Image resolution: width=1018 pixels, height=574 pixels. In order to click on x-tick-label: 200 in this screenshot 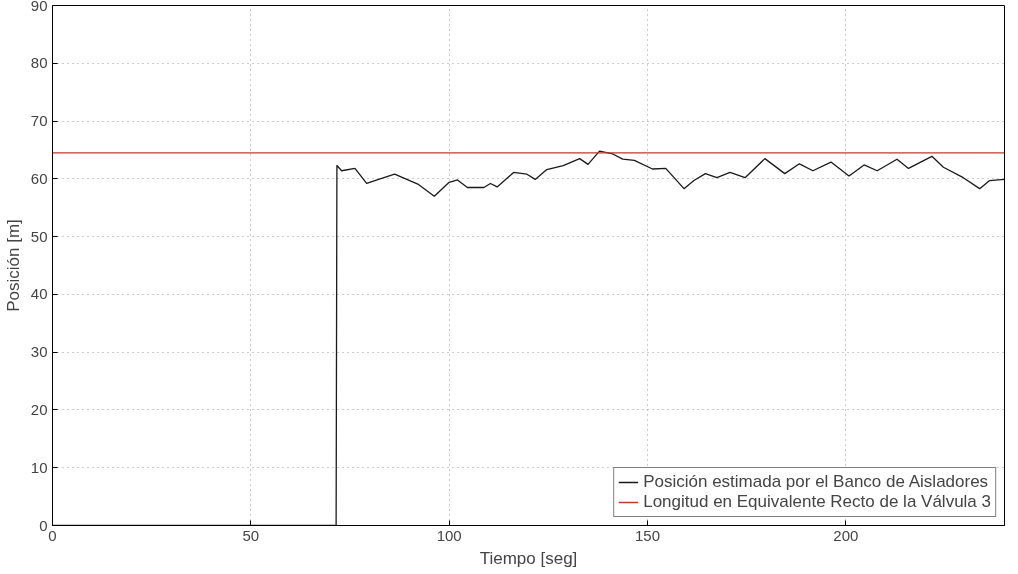, I will do `click(846, 535)`.